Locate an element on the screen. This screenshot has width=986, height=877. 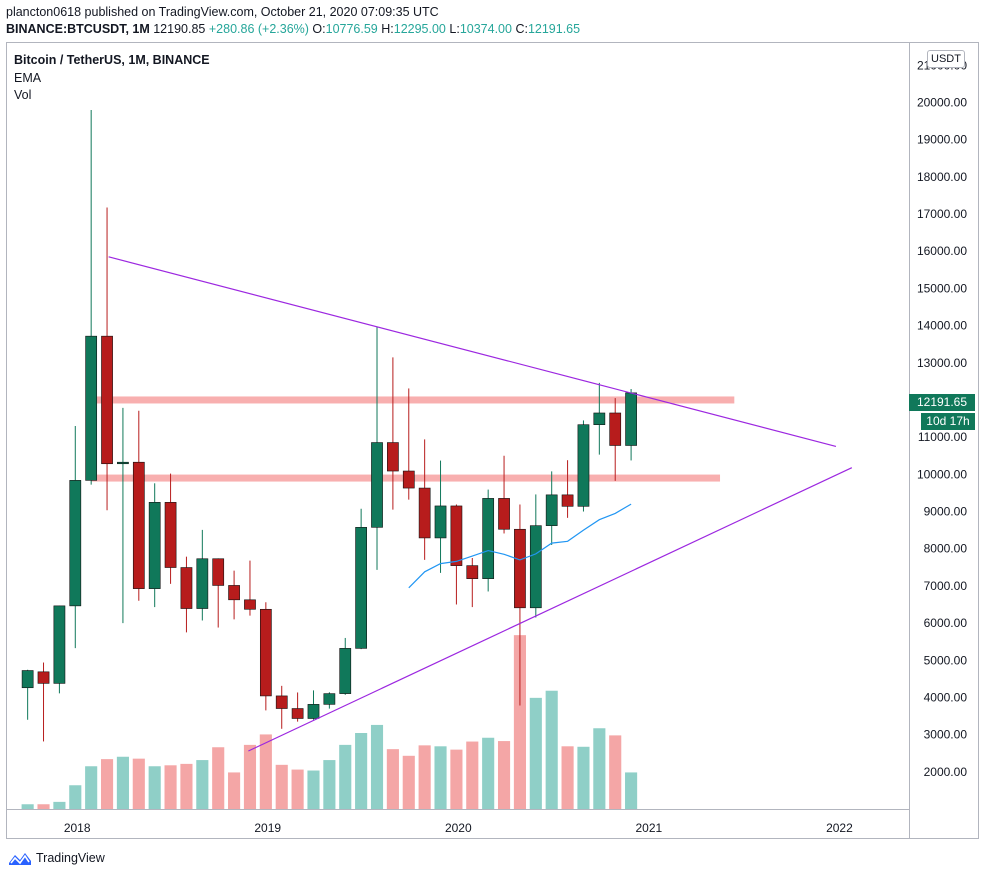
high-label: H: is located at coordinates (387, 29).